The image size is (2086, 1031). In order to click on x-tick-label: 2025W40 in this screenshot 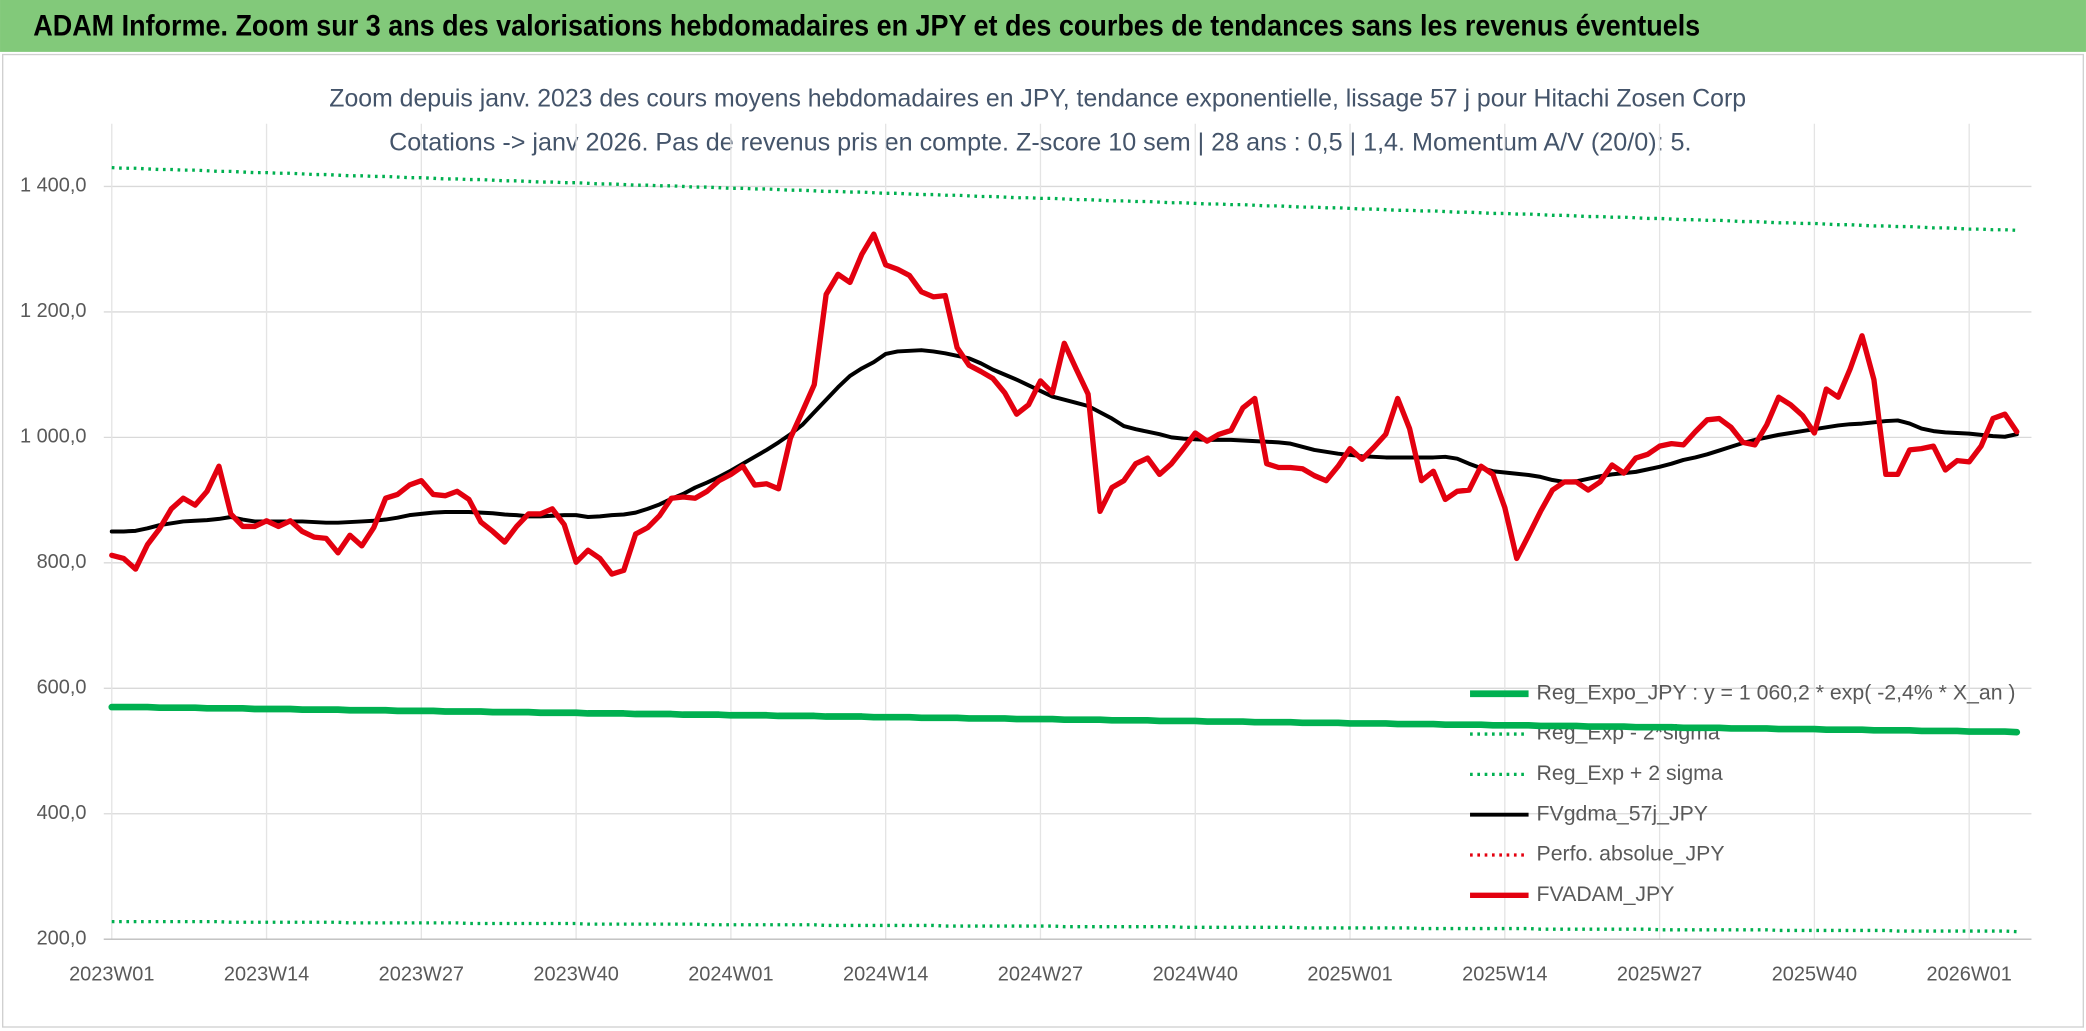, I will do `click(1814, 974)`.